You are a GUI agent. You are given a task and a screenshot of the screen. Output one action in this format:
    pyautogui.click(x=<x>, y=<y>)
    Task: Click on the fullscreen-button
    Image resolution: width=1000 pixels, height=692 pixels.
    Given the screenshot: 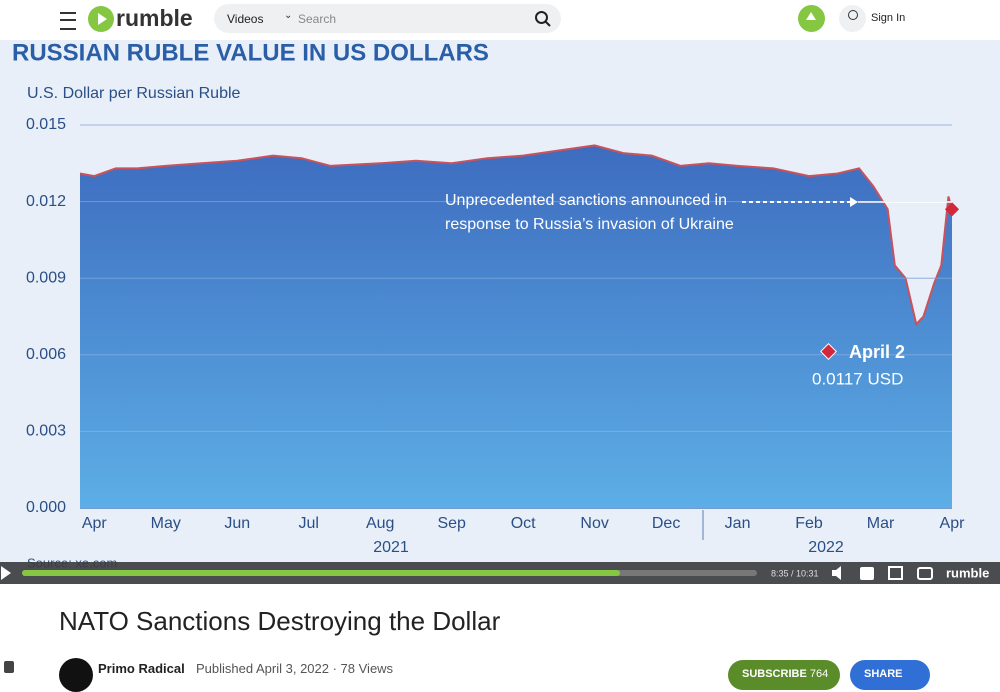 What is the action you would take?
    pyautogui.click(x=925, y=573)
    